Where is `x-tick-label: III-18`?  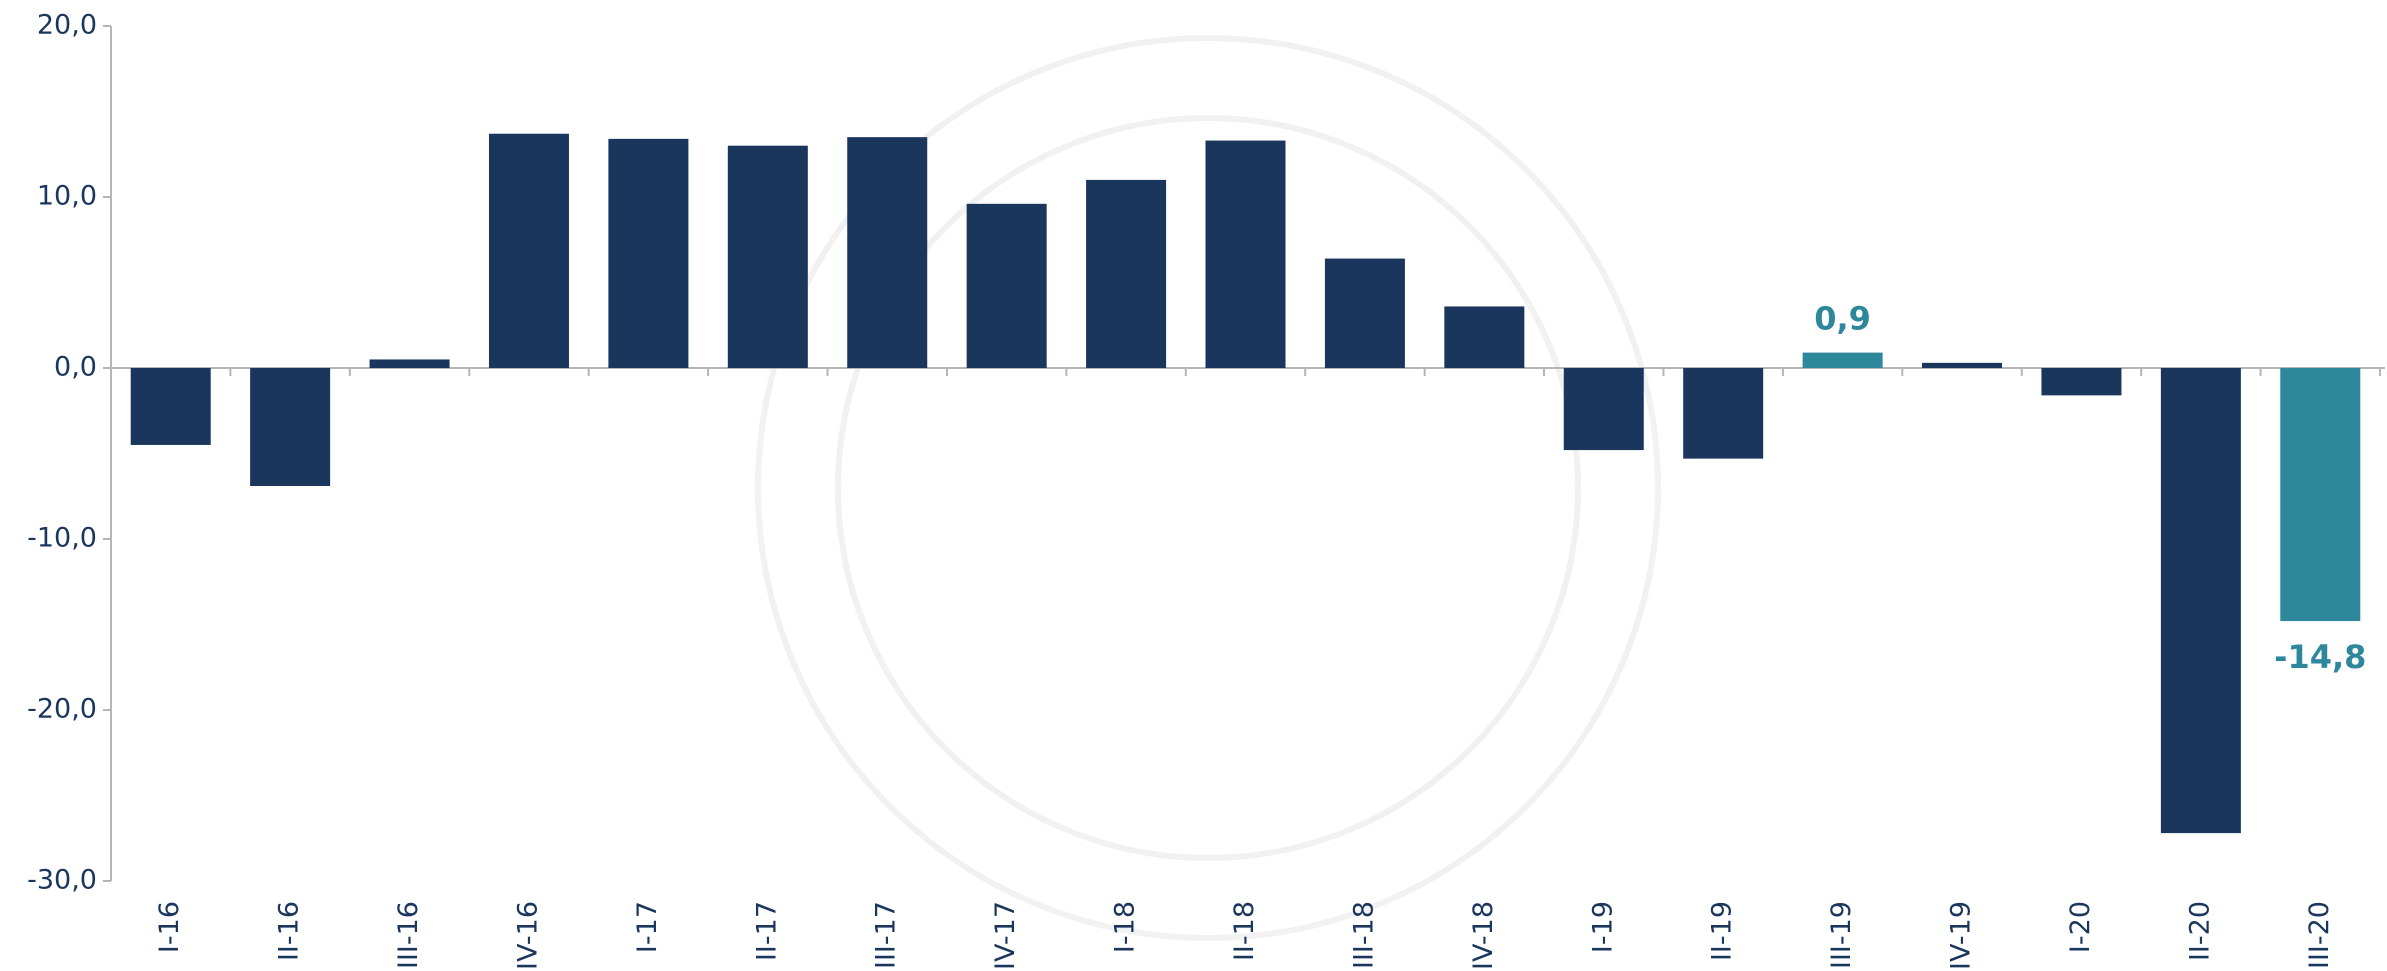 x-tick-label: III-18 is located at coordinates (1363, 935).